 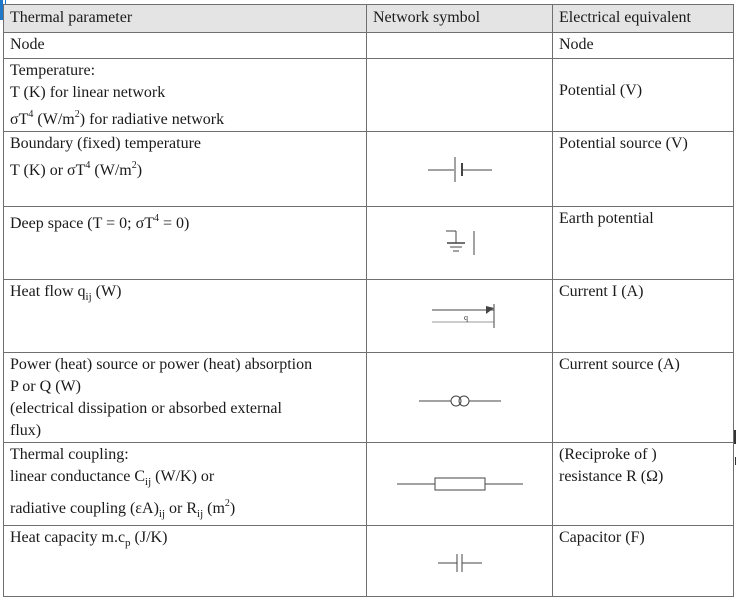 I want to click on resistor-symbol-cell, so click(x=459, y=484).